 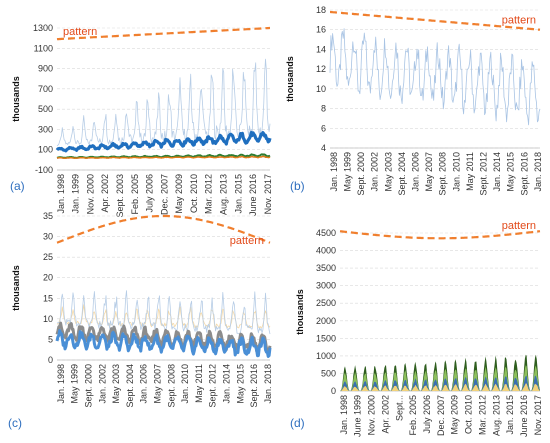 I want to click on y-tick-label: 14, so click(x=321, y=49).